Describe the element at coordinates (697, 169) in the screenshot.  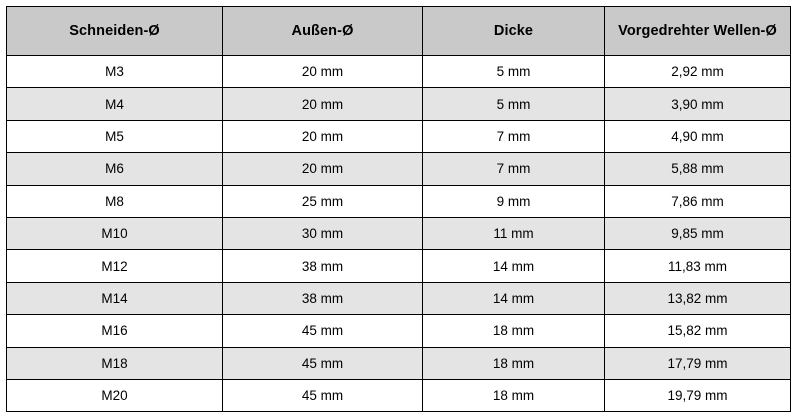
I see `cell-vorgedrehter-wellen-durchmesser: 5,88 mm` at that location.